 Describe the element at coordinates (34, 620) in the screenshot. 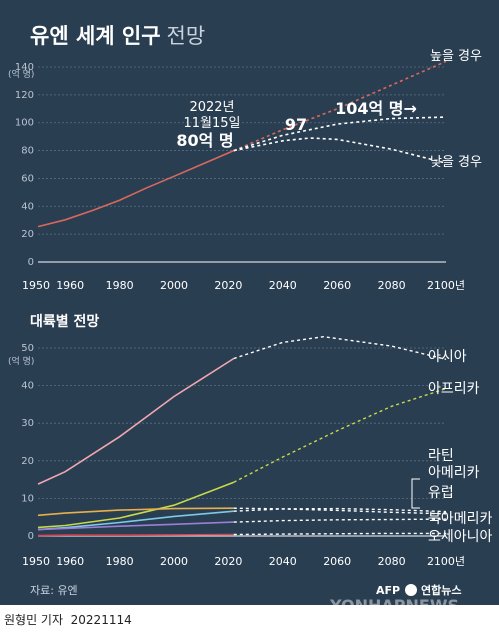

I see `reporter-name: 원형민 기자` at that location.